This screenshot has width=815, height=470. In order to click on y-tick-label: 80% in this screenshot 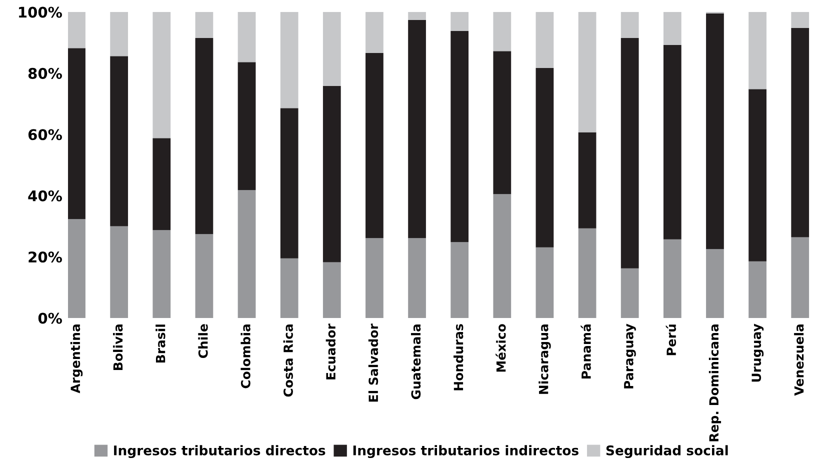, I will do `click(45, 73)`.